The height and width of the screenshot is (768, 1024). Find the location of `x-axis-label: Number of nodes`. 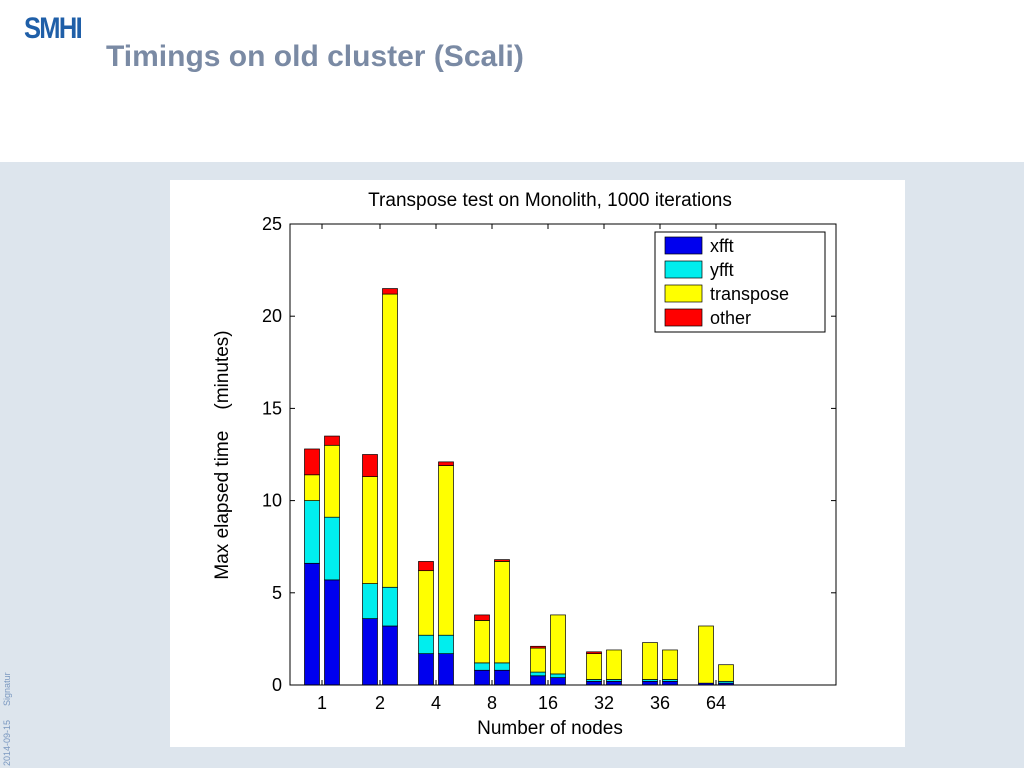

x-axis-label: Number of nodes is located at coordinates (550, 728).